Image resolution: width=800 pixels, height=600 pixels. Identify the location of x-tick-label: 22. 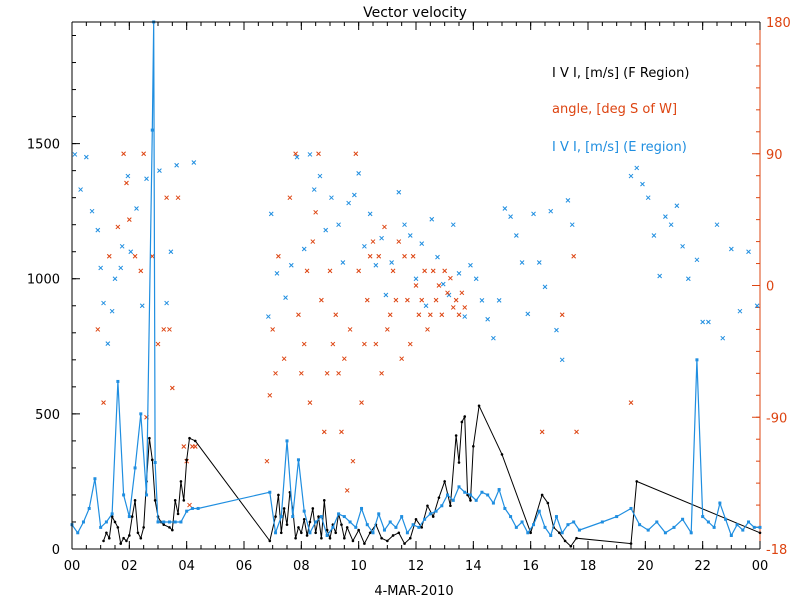
(702, 566).